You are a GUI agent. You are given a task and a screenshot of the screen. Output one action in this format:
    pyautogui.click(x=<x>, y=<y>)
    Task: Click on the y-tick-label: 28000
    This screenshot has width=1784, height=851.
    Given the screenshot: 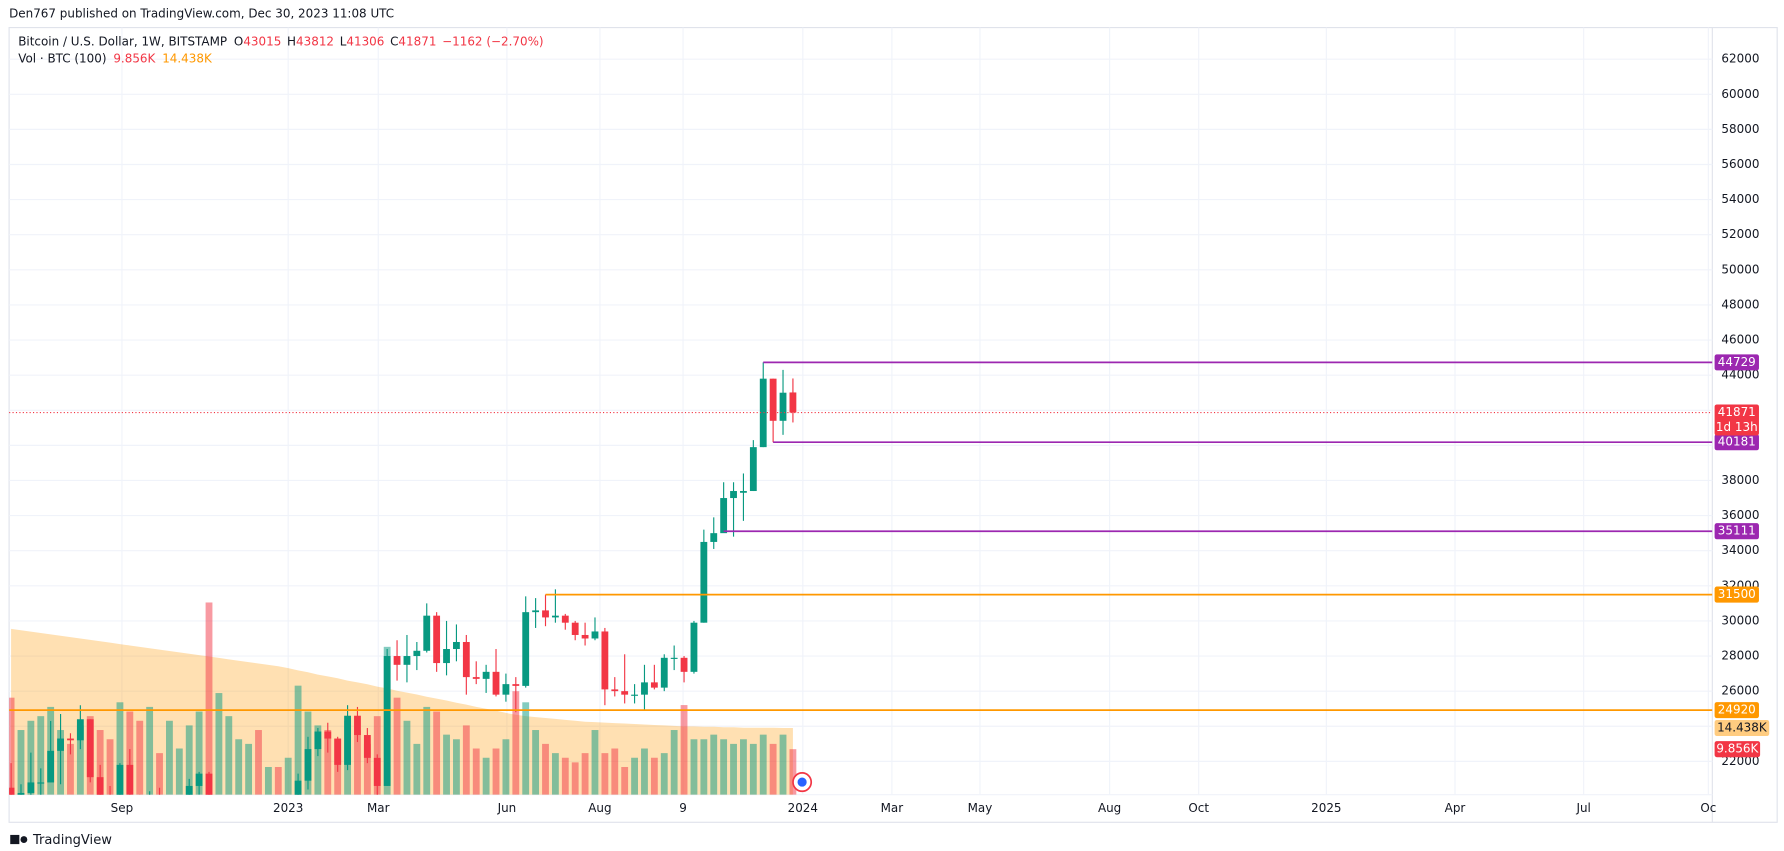 What is the action you would take?
    pyautogui.click(x=1740, y=656)
    